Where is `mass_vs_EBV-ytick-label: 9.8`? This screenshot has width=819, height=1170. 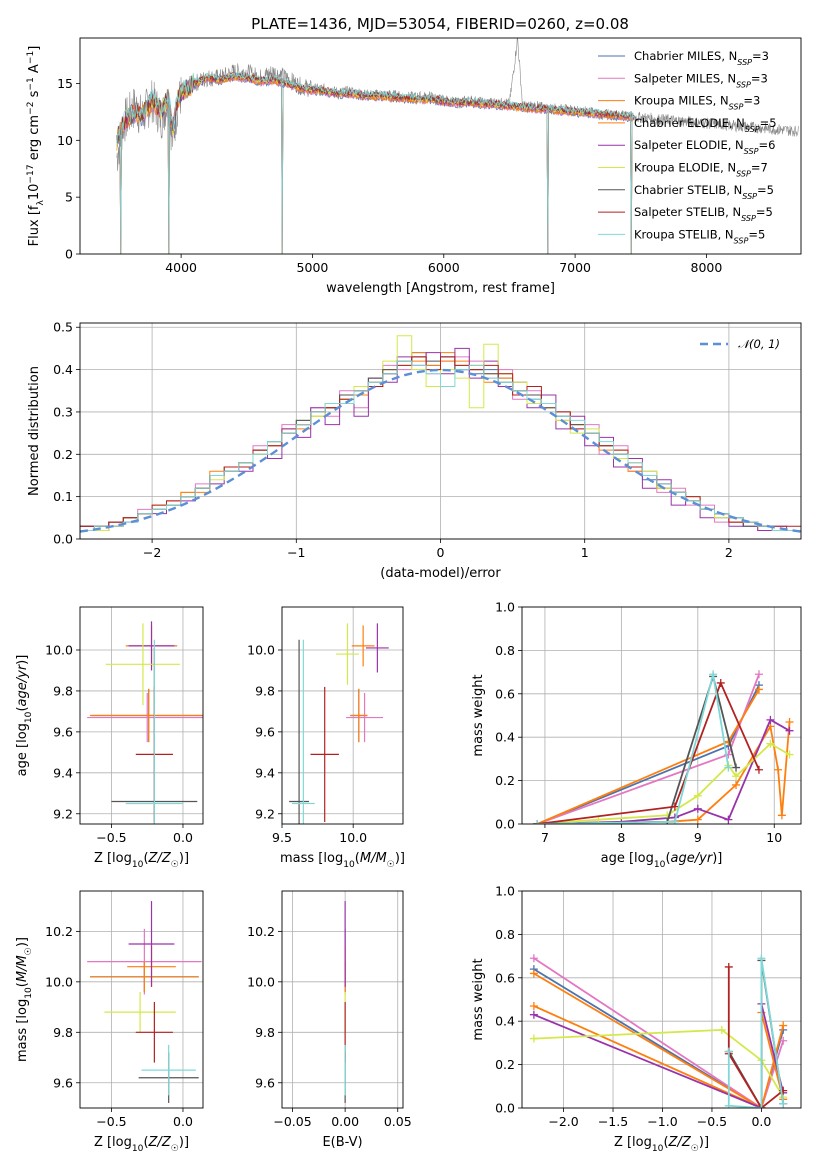 mass_vs_EBV-ytick-label: 9.8 is located at coordinates (265, 1032).